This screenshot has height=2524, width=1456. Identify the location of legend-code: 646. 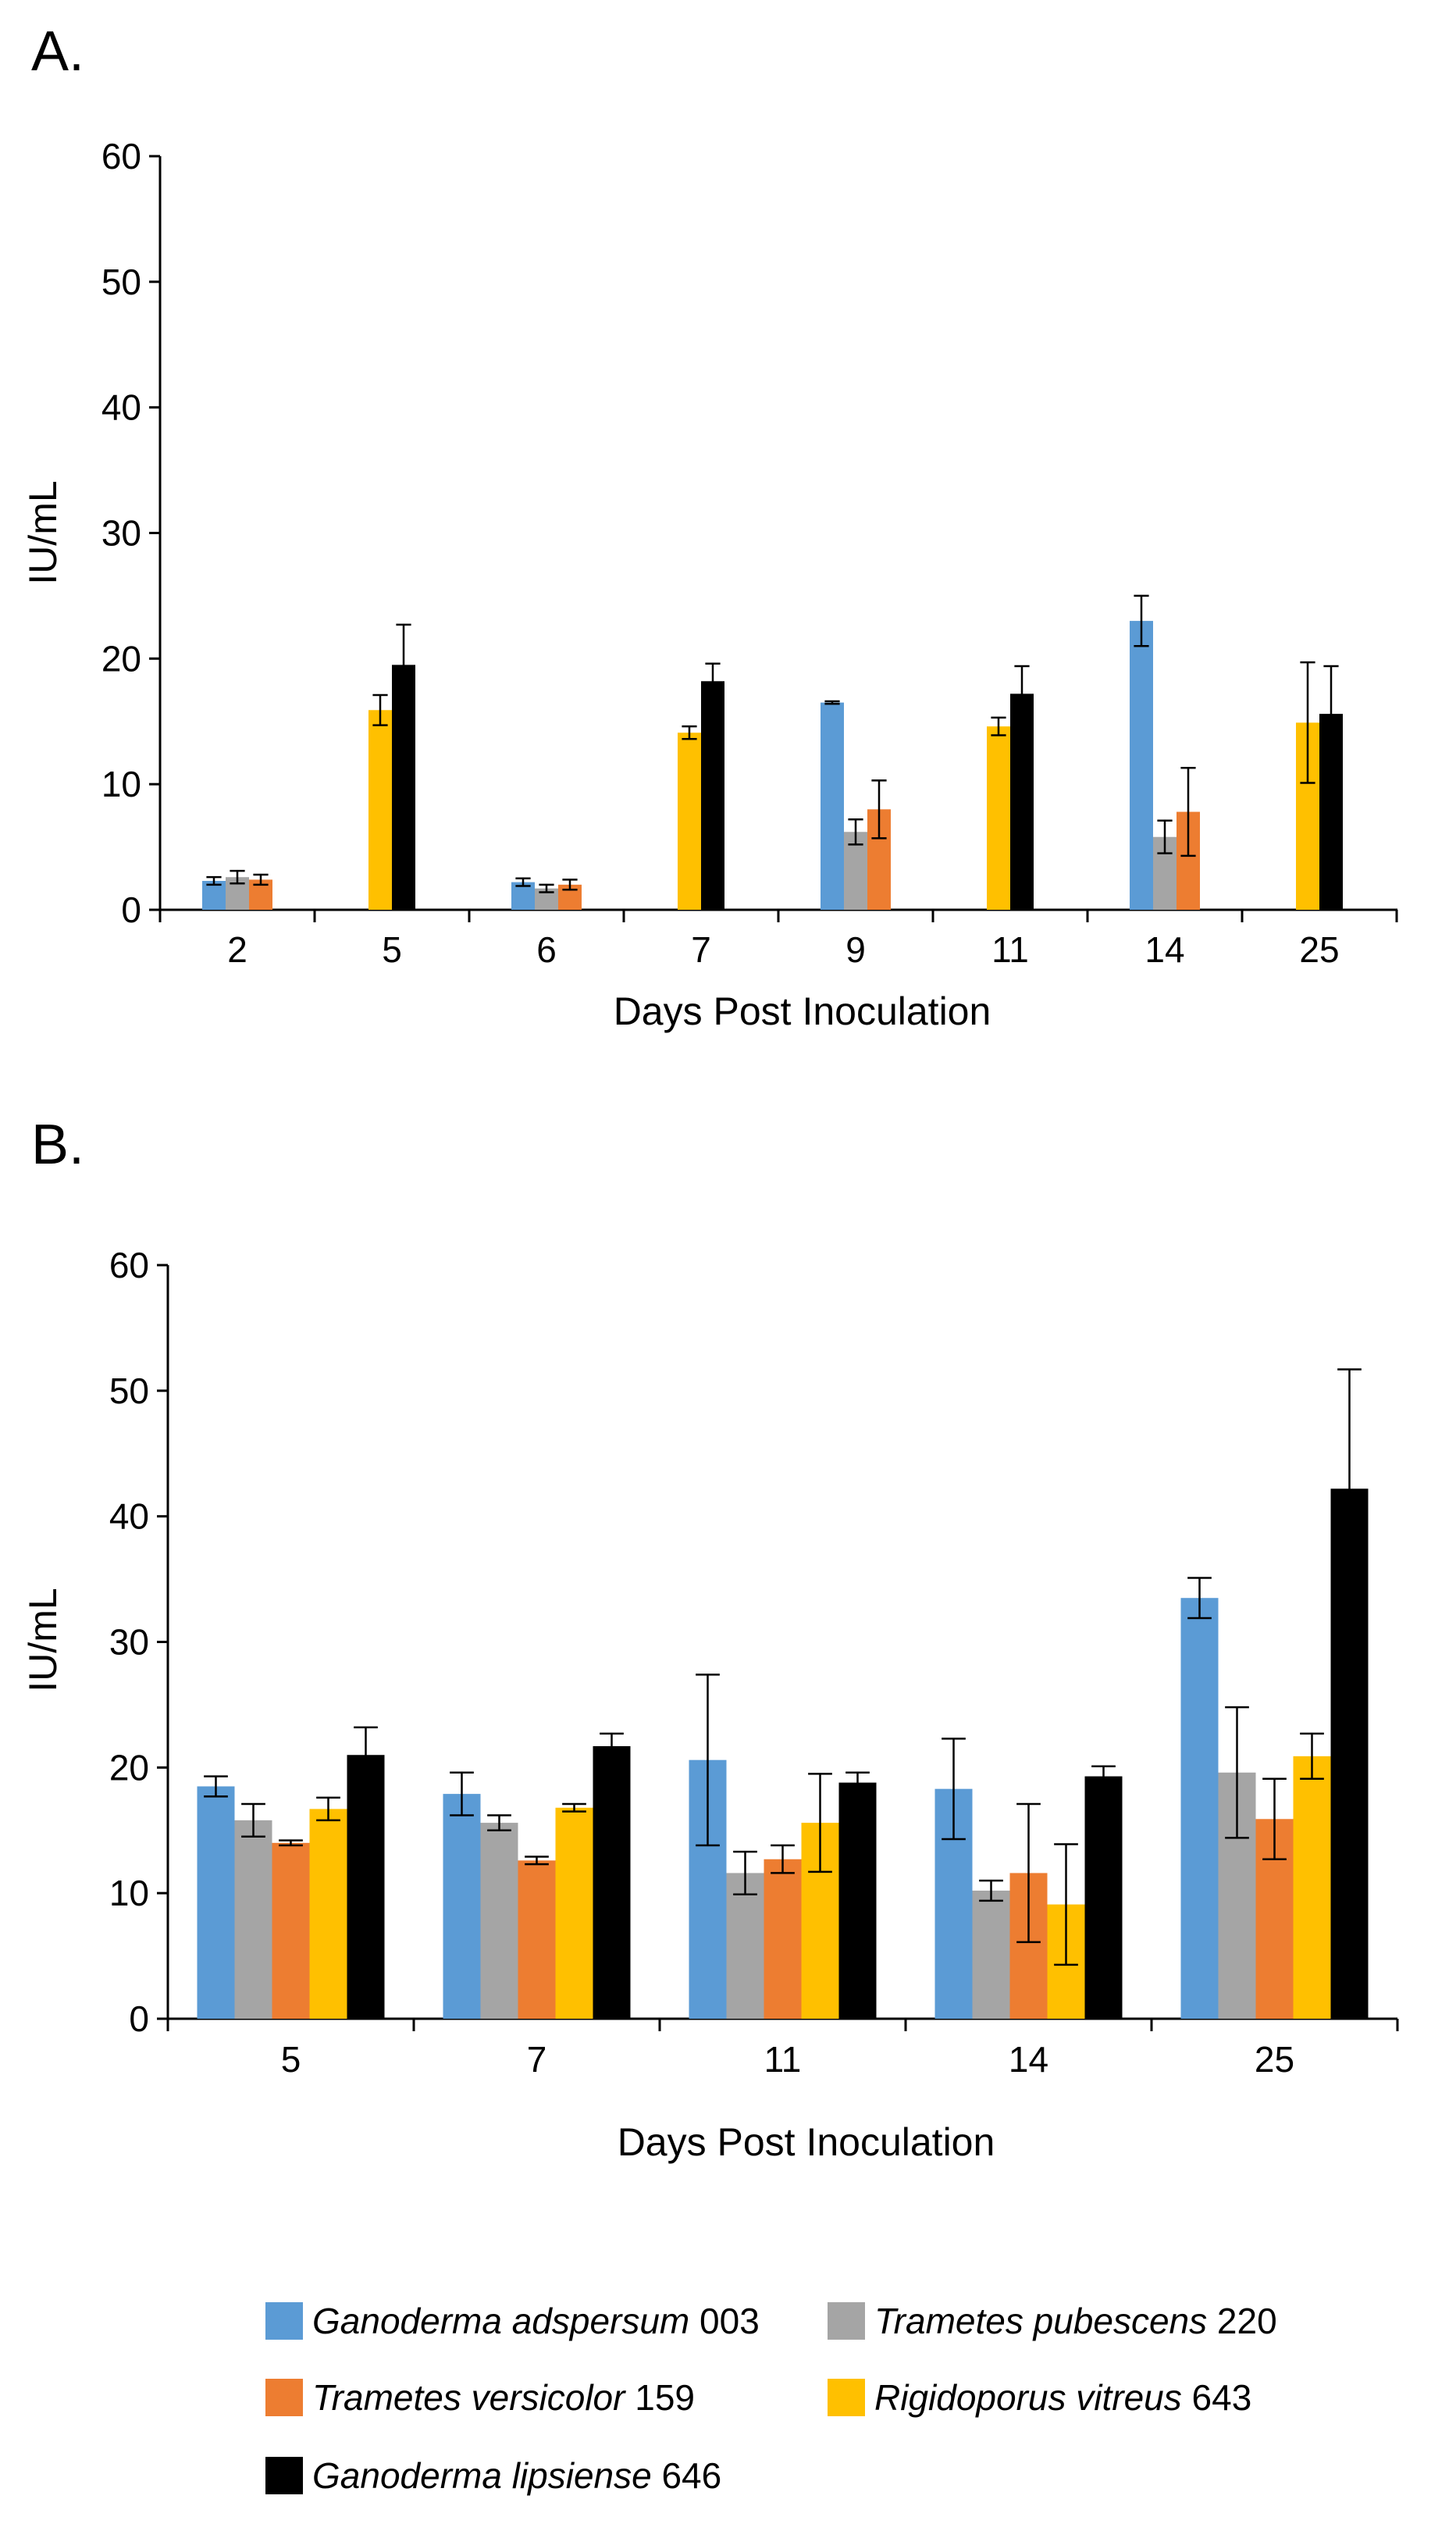
(687, 2475).